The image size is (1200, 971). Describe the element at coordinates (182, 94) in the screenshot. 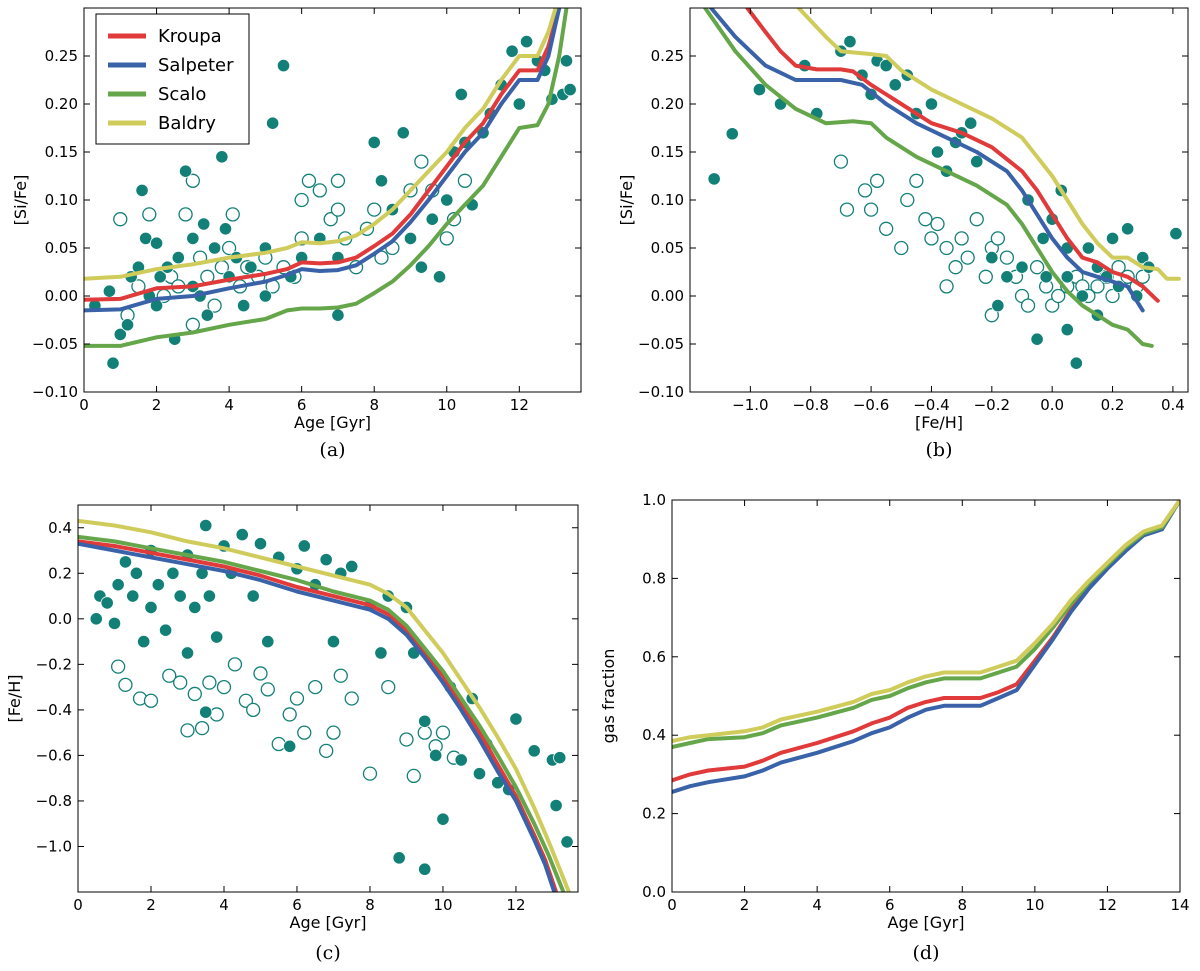

I see `legend-label-scalo: Scalo` at that location.